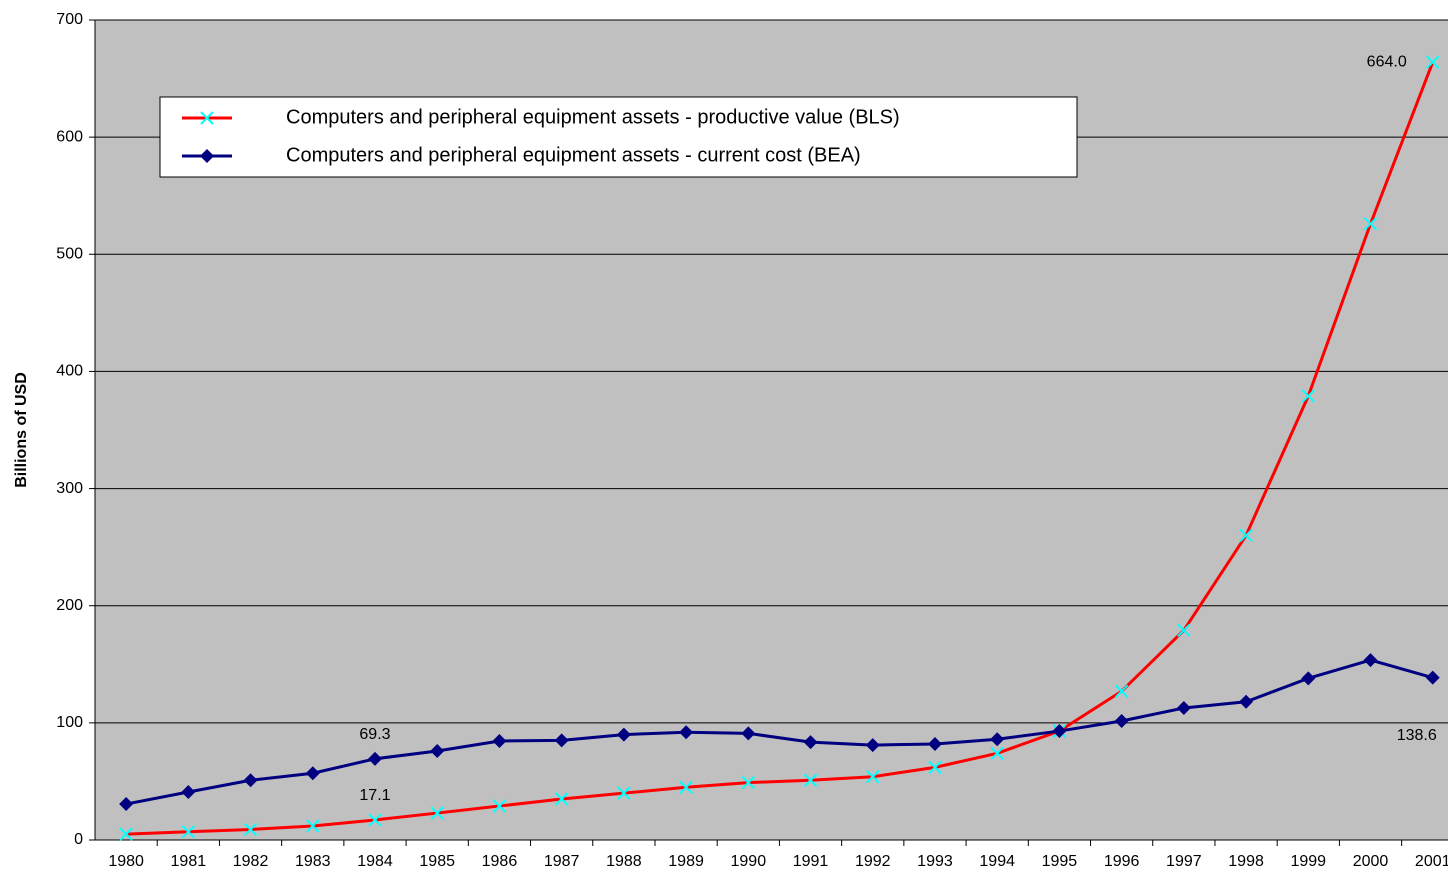 The height and width of the screenshot is (880, 1448). What do you see at coordinates (749, 861) in the screenshot?
I see `x-tick-label: 1990` at bounding box center [749, 861].